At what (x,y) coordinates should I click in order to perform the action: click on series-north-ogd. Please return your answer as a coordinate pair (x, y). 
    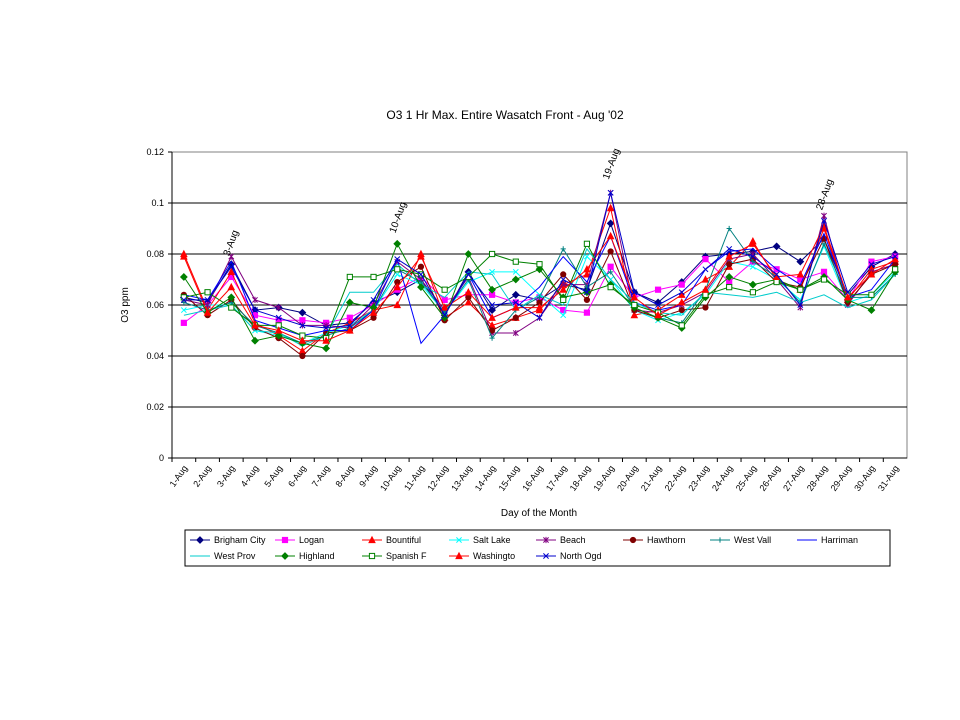
    Looking at the image, I should click on (539, 260).